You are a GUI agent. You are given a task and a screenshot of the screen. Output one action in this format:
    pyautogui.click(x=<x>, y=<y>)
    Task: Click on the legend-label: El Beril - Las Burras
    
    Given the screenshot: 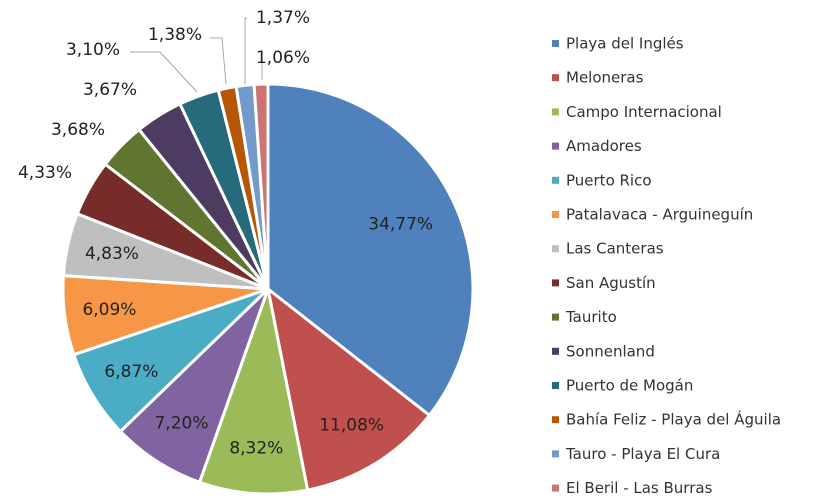 What is the action you would take?
    pyautogui.click(x=639, y=488)
    